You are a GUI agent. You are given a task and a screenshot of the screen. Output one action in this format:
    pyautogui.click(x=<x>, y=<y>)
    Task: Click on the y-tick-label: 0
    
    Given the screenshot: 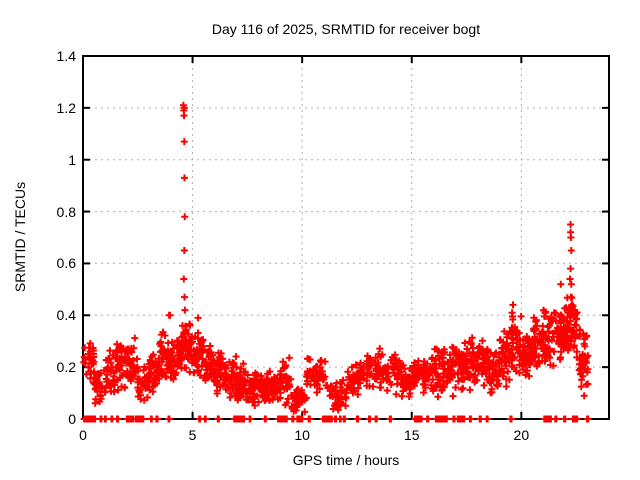 What is the action you would take?
    pyautogui.click(x=72, y=419)
    